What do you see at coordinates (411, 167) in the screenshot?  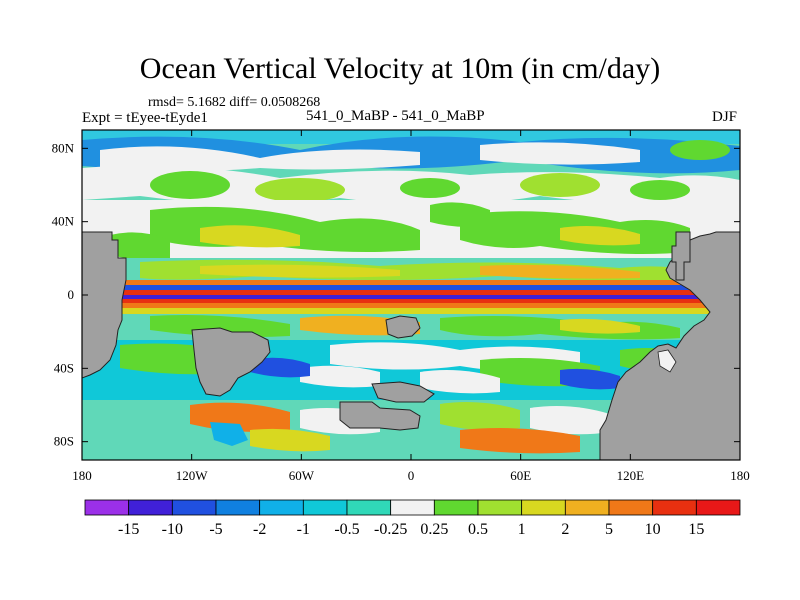 I see `arctic-pattern` at bounding box center [411, 167].